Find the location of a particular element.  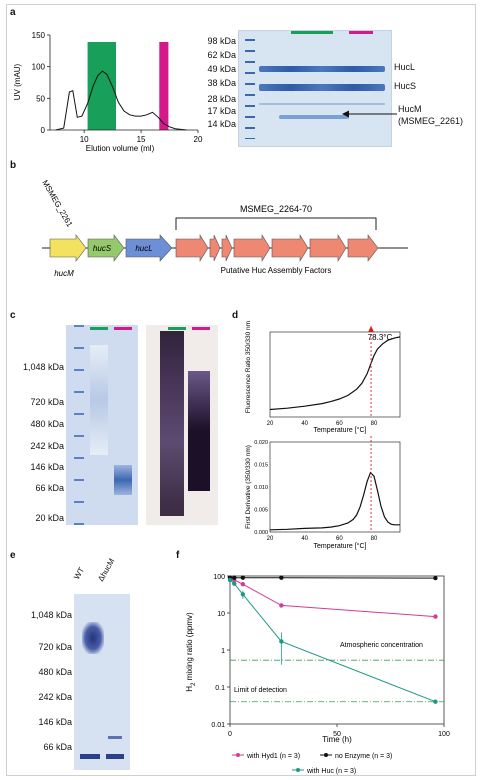

dsf-bottom-ytick-label: 0.015 is located at coordinates (261, 466).